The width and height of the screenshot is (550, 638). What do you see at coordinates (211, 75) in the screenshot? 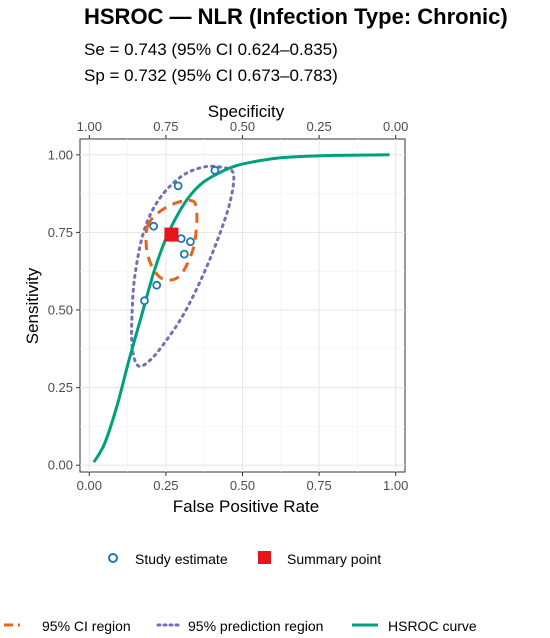
I see `chart-subtitle-specificity: Sp = 0.732 (95% CI 0.673–0.783)` at bounding box center [211, 75].